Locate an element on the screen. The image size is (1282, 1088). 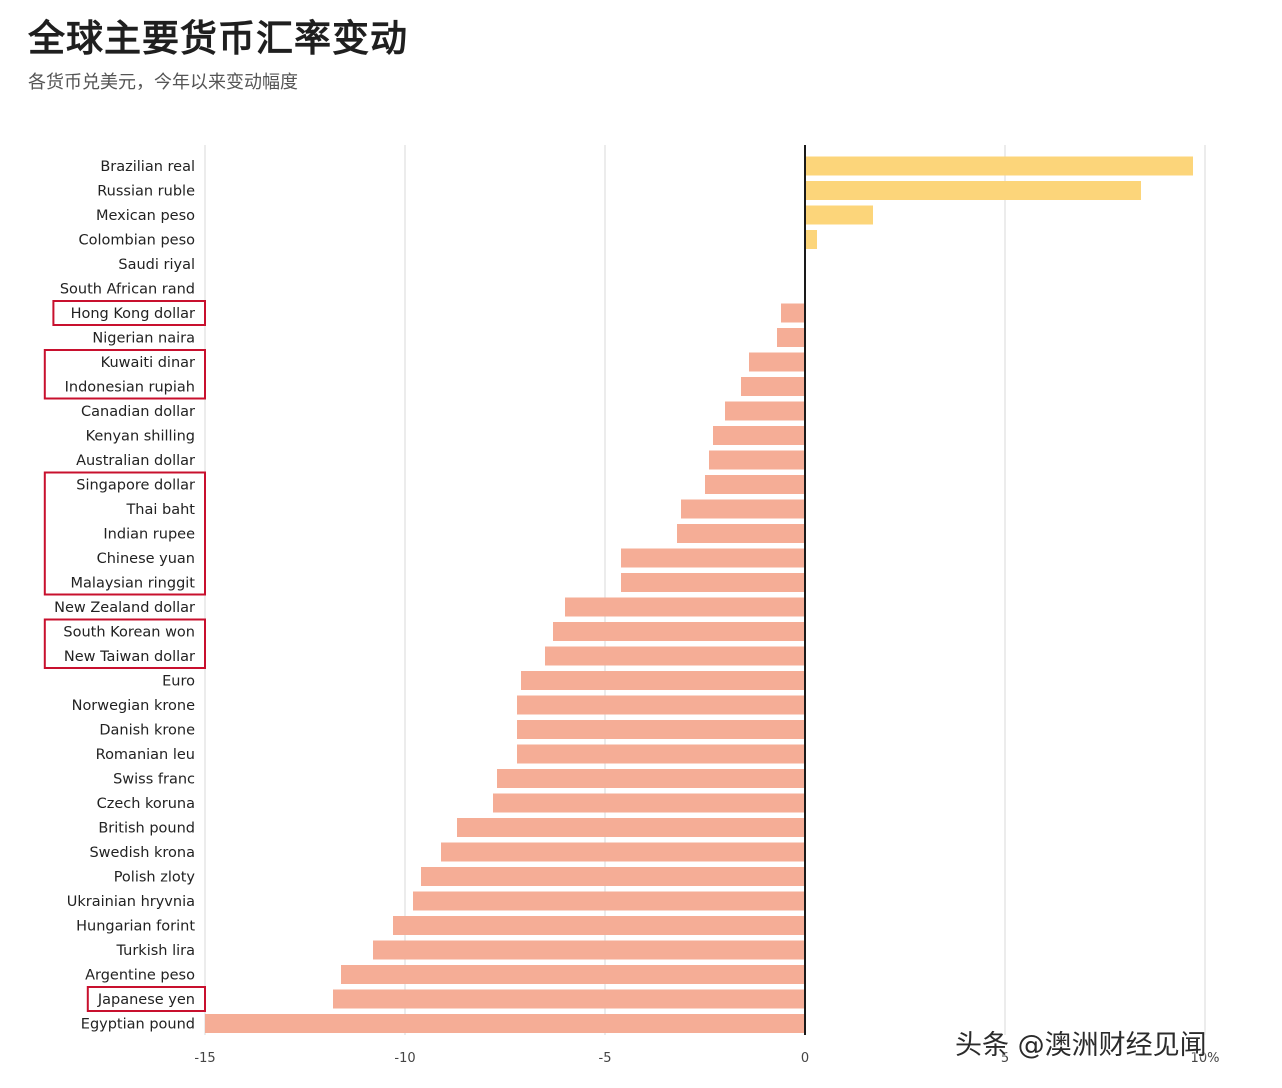
bar-swedish-krona is located at coordinates (623, 852).